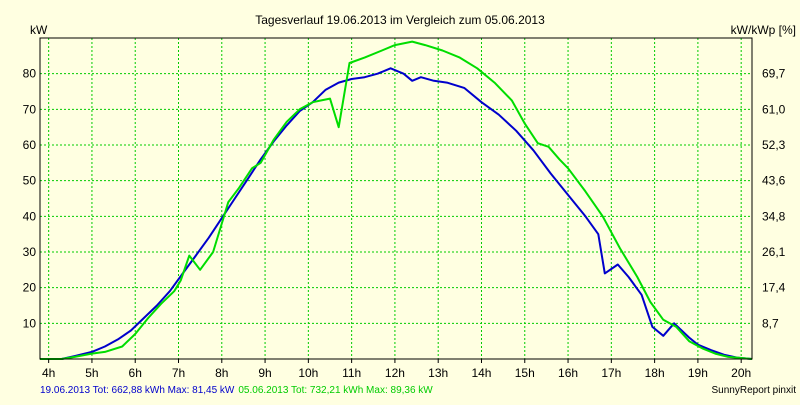 The width and height of the screenshot is (800, 405). What do you see at coordinates (335, 390) in the screenshot?
I see `footer-summary-series-2: 05.06.2013 Tot: 732,21 kWh Max: 89,36 kW` at bounding box center [335, 390].